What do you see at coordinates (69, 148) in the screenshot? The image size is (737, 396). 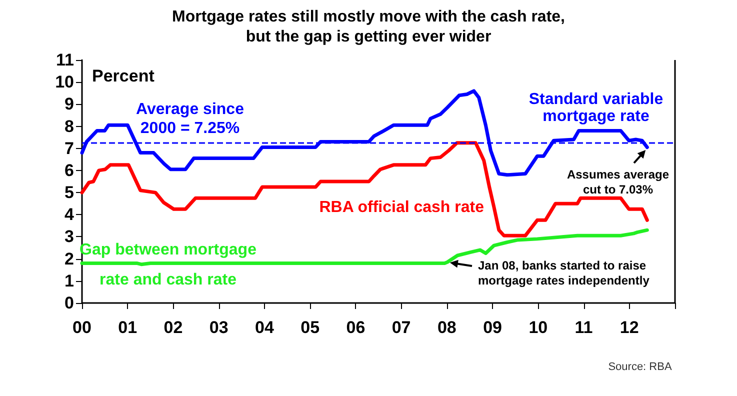 I see `y-tick-label: 7` at bounding box center [69, 148].